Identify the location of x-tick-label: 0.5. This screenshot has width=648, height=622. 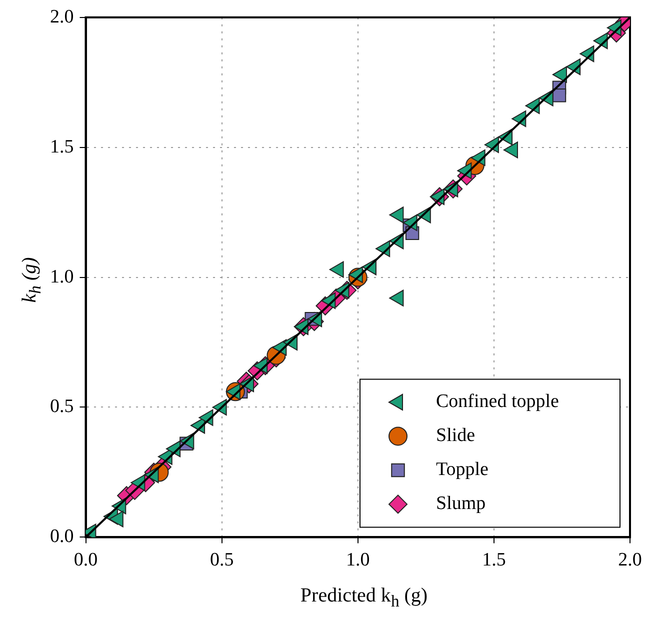
(222, 560).